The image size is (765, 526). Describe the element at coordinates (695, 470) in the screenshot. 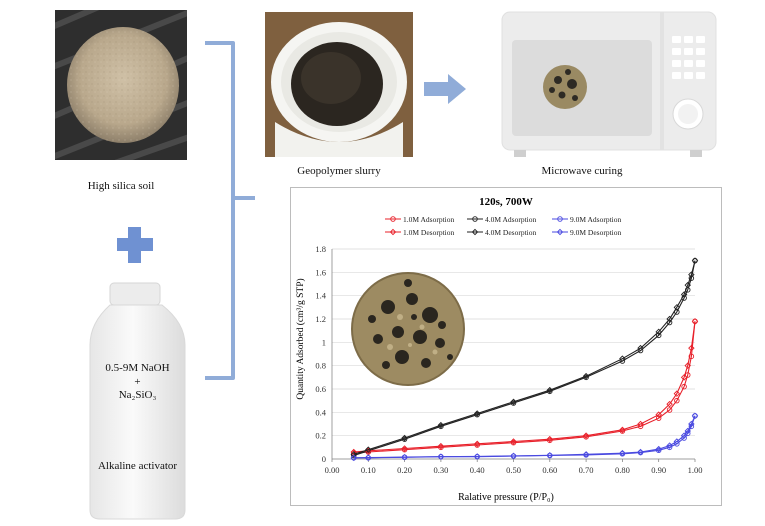

I see `x-tick-label: 1.00` at that location.